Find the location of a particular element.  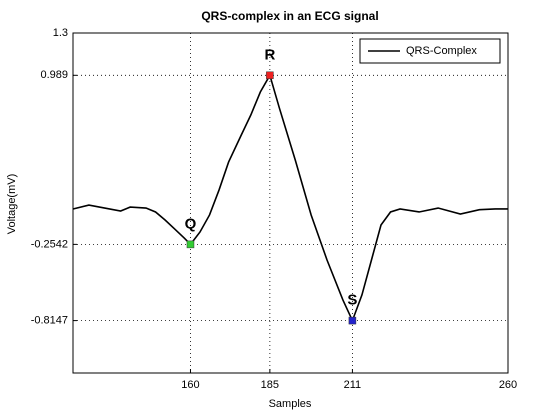

y-tick-label: 1.3 is located at coordinates (60, 33).